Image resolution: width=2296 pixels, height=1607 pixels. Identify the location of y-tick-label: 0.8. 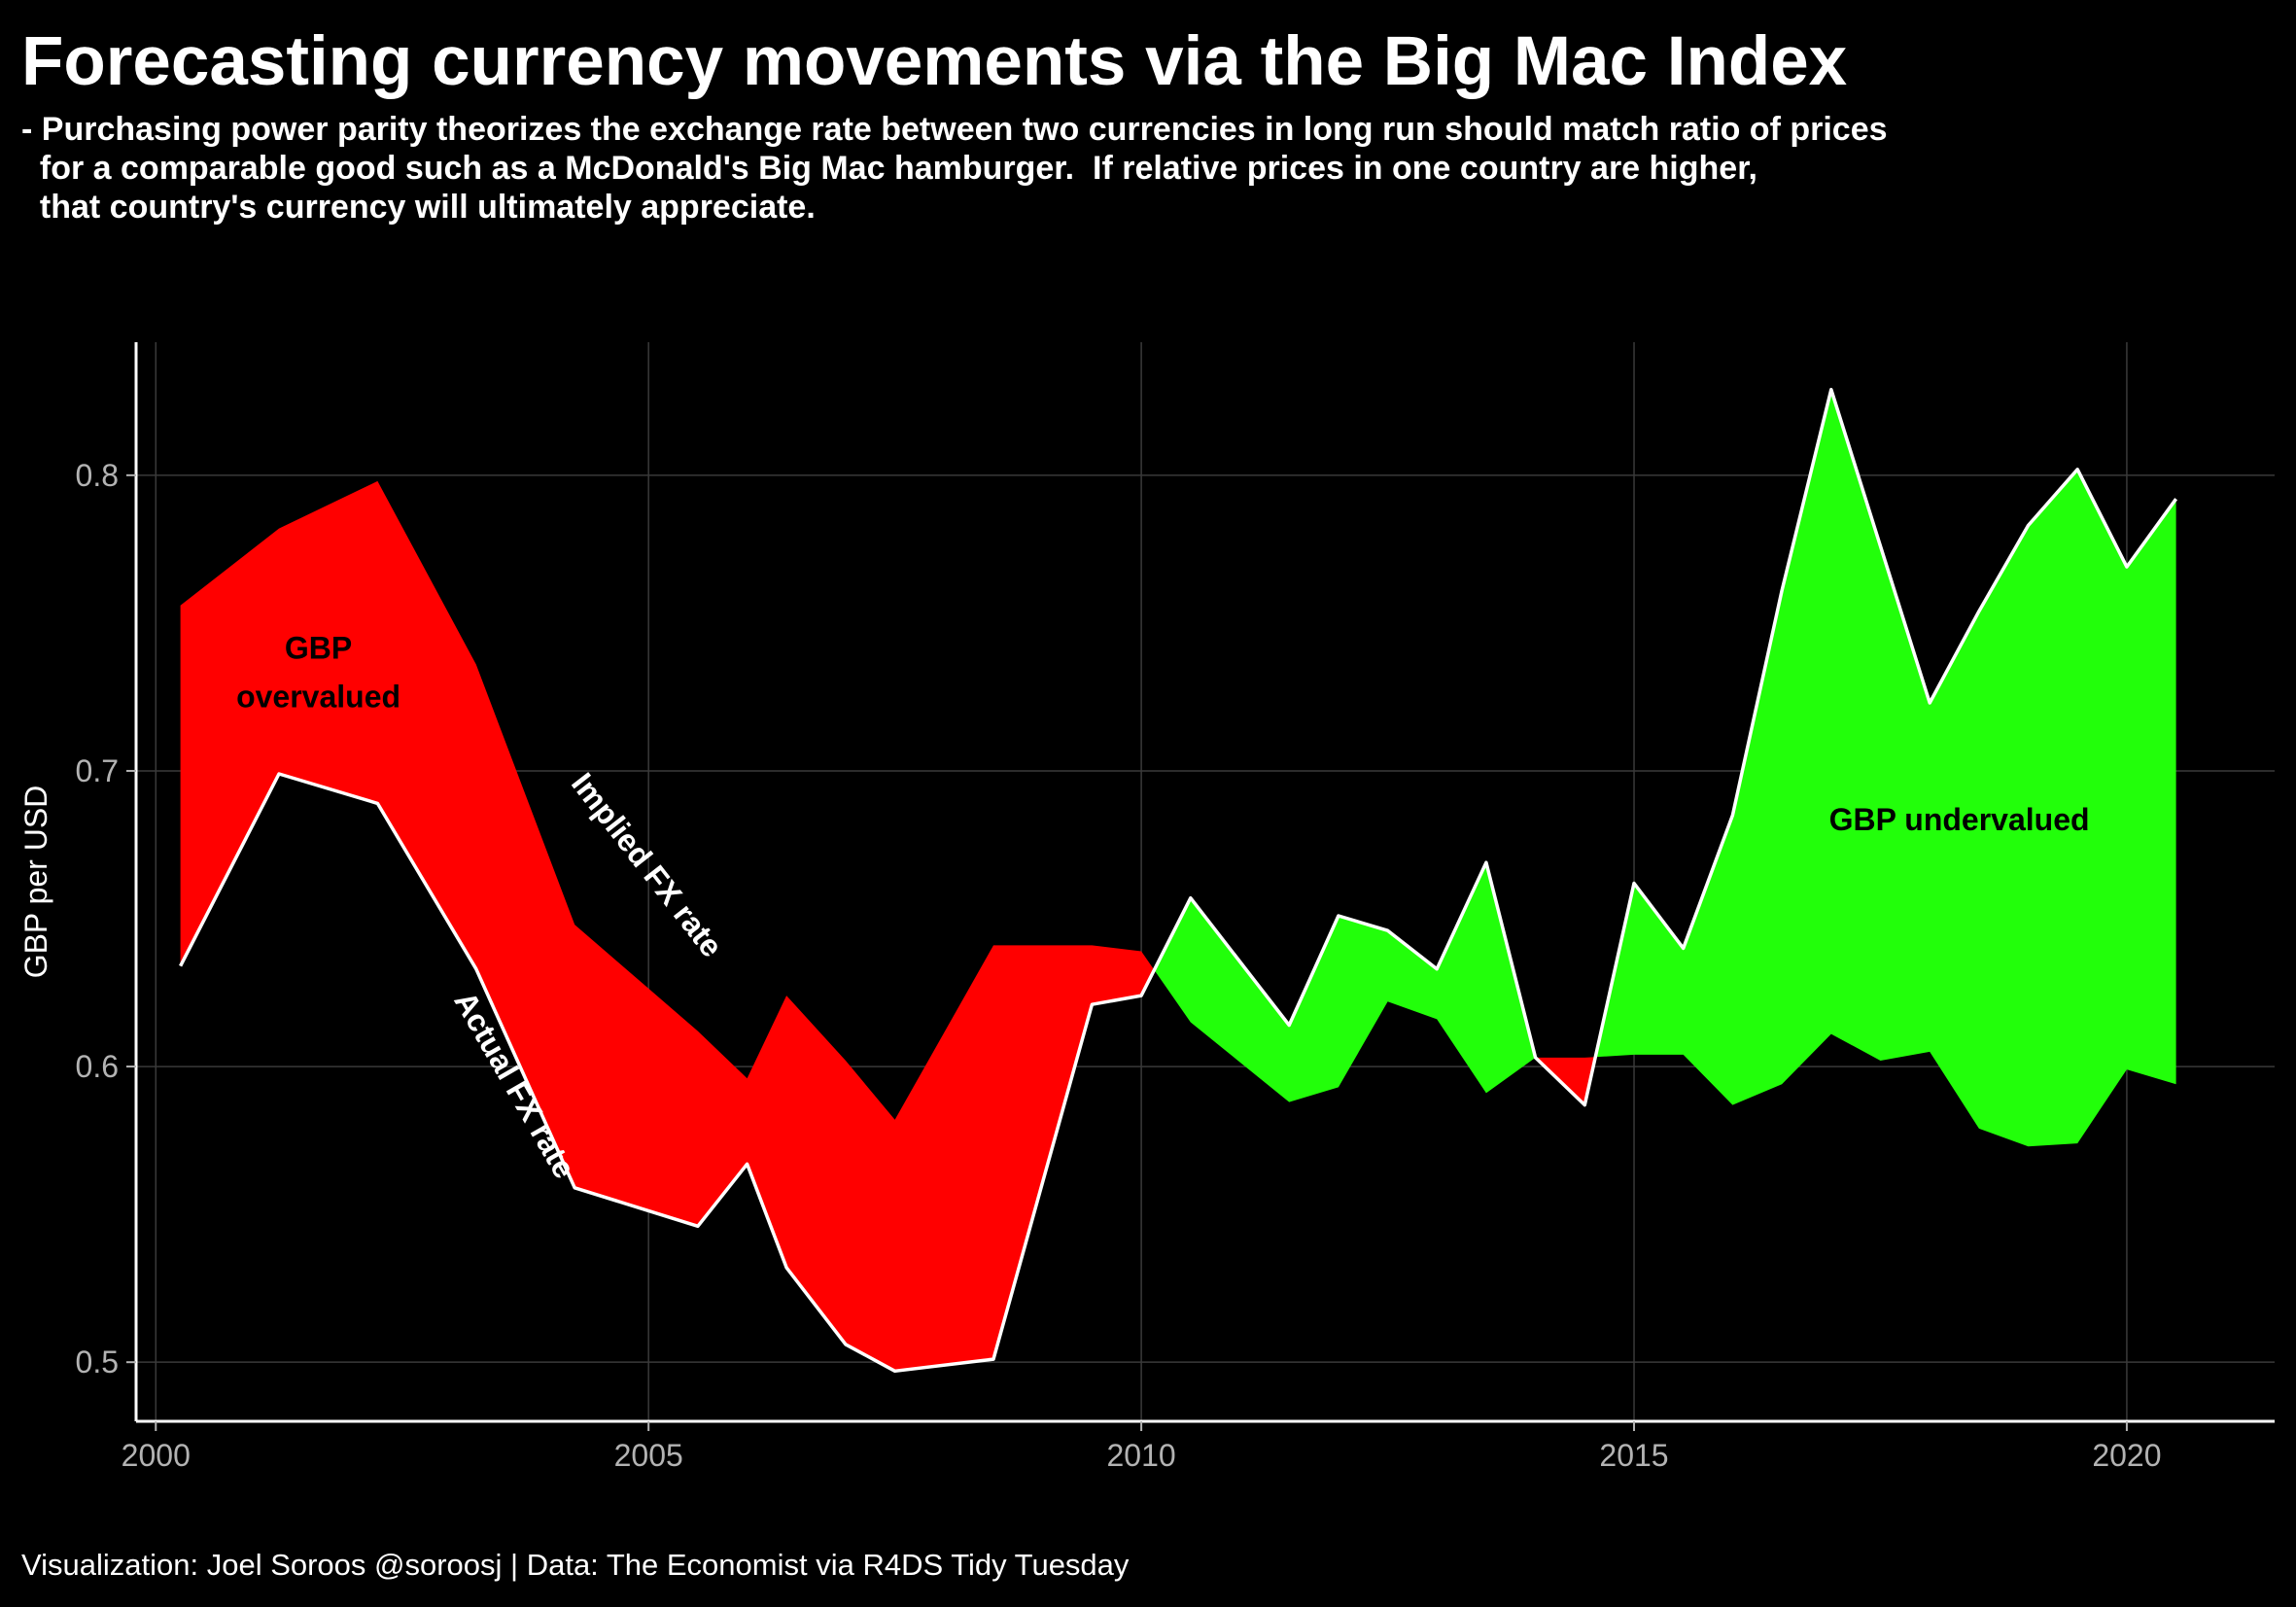
(97, 475).